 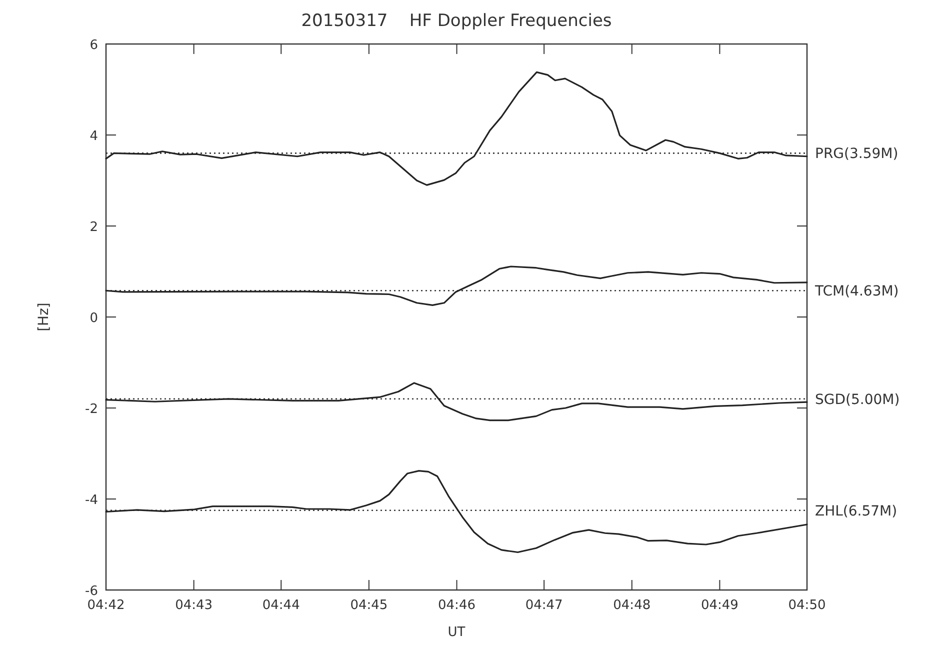 What do you see at coordinates (91, 500) in the screenshot?
I see `y-tick-label: -4` at bounding box center [91, 500].